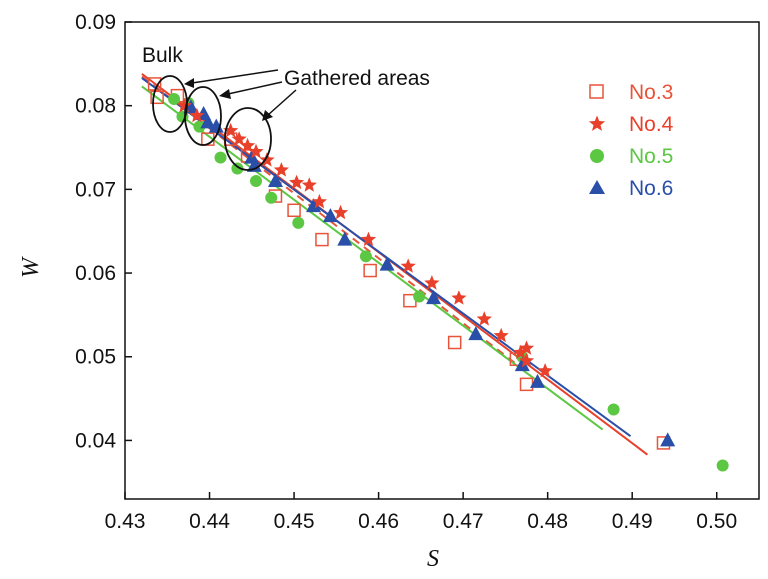  I want to click on y-tick-label: 0.04, so click(95, 440).